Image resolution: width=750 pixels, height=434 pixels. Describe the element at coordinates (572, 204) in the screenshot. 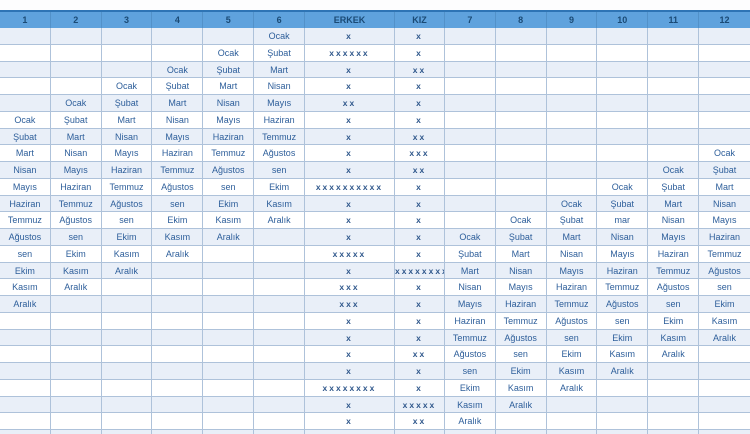

I see `month-cell: Ocak` at that location.